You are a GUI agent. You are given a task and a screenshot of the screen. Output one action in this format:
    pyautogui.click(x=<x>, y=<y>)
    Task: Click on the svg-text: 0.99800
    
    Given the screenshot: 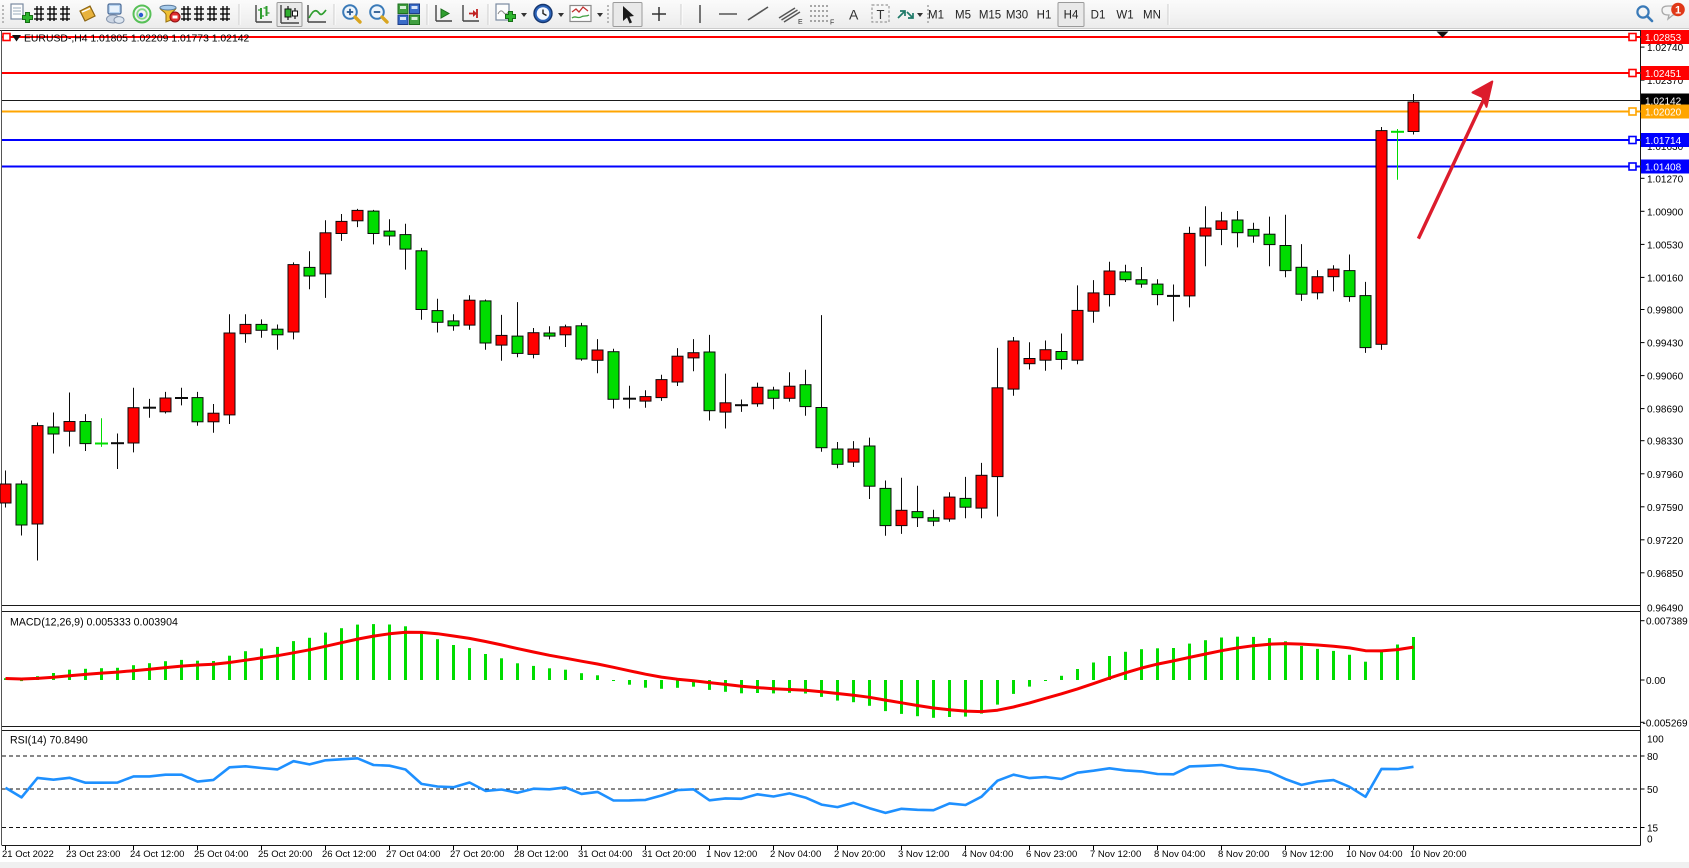 What is the action you would take?
    pyautogui.click(x=1665, y=311)
    